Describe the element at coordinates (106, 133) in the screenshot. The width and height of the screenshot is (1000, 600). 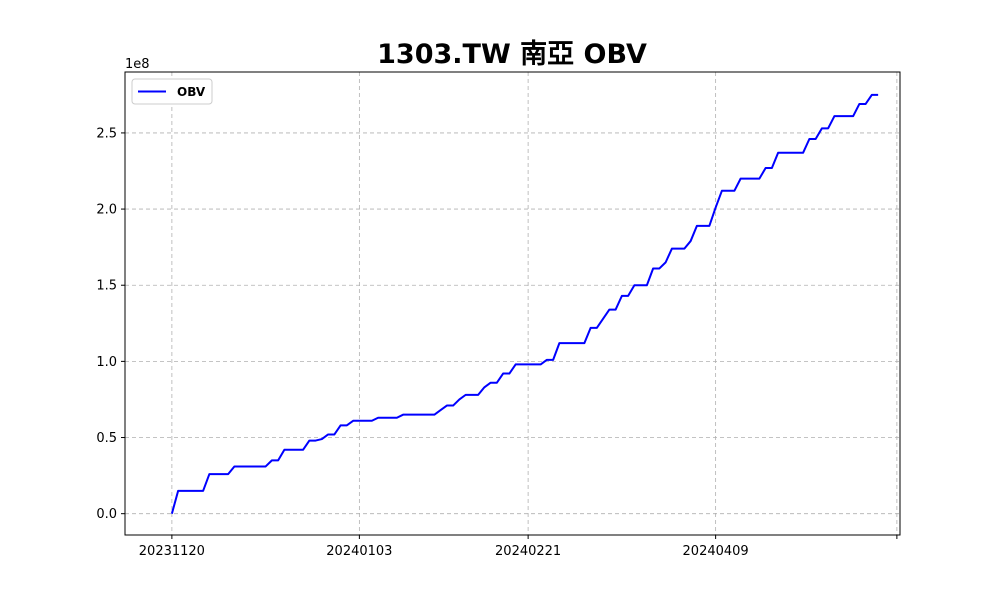
I see `y-tick-label: 2.5` at that location.